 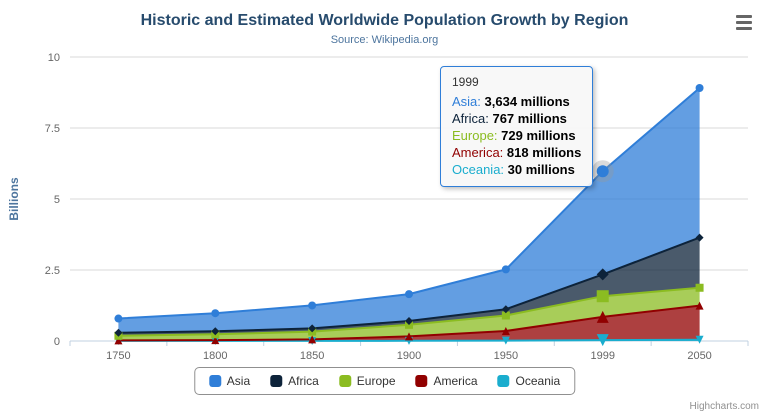 I want to click on y-tick-label: 2.5, so click(x=52, y=271).